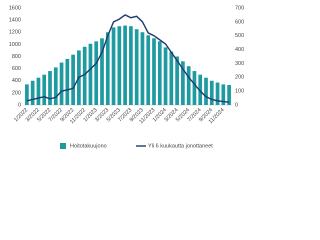  What do you see at coordinates (239, 50) in the screenshot?
I see `y2-tick-label: 400` at bounding box center [239, 50].